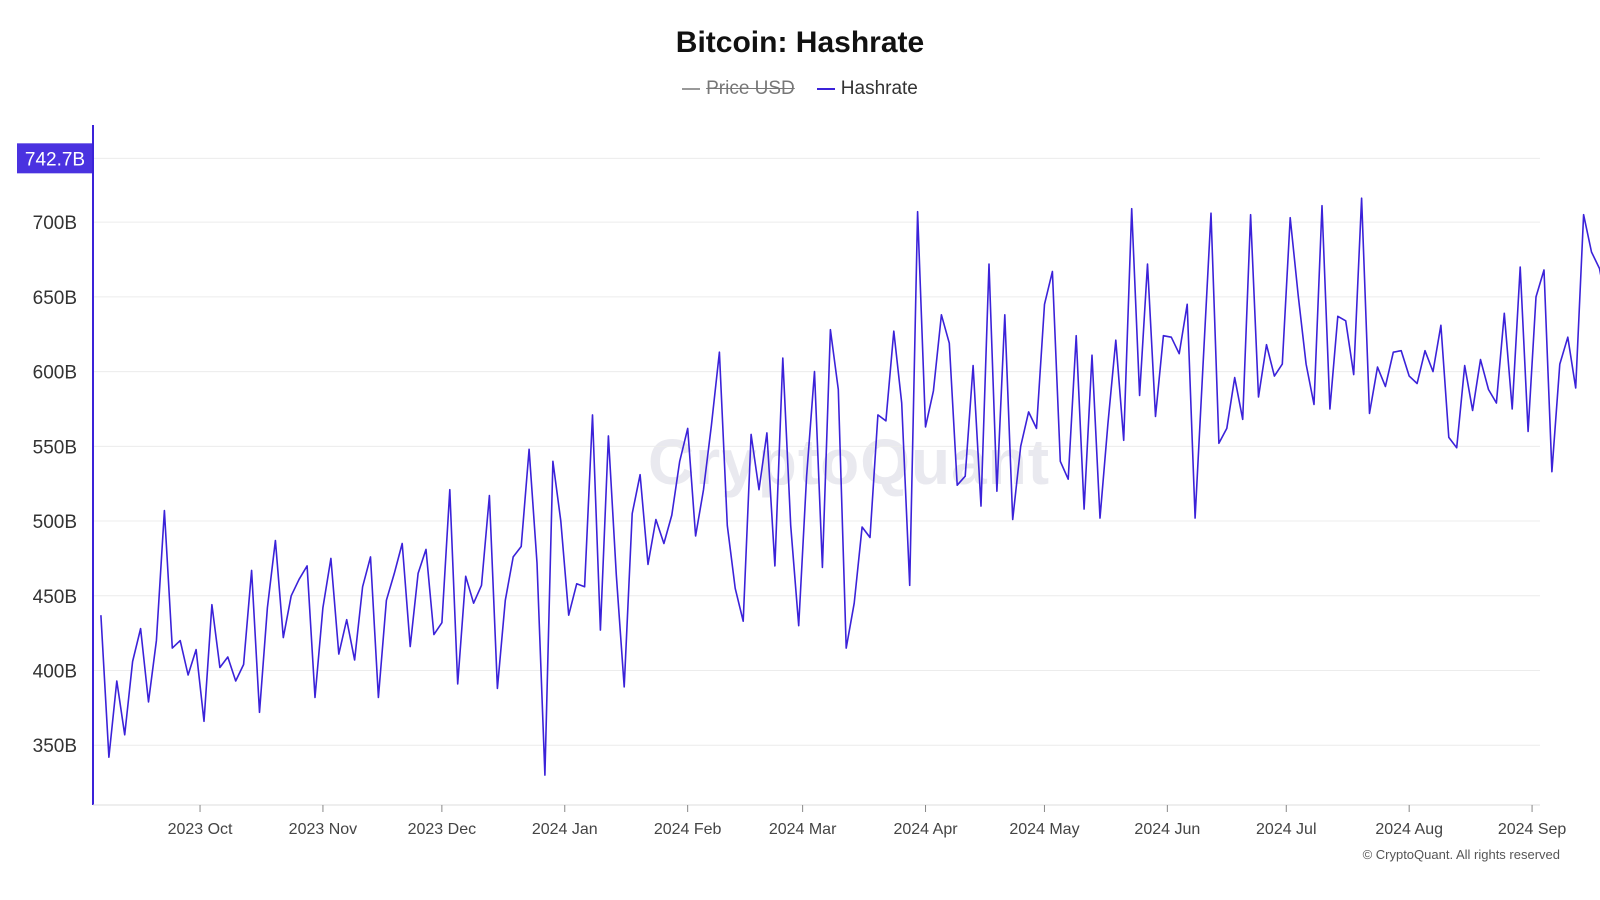  Describe the element at coordinates (688, 829) in the screenshot. I see `x-tick-label: 2024 Feb` at that location.